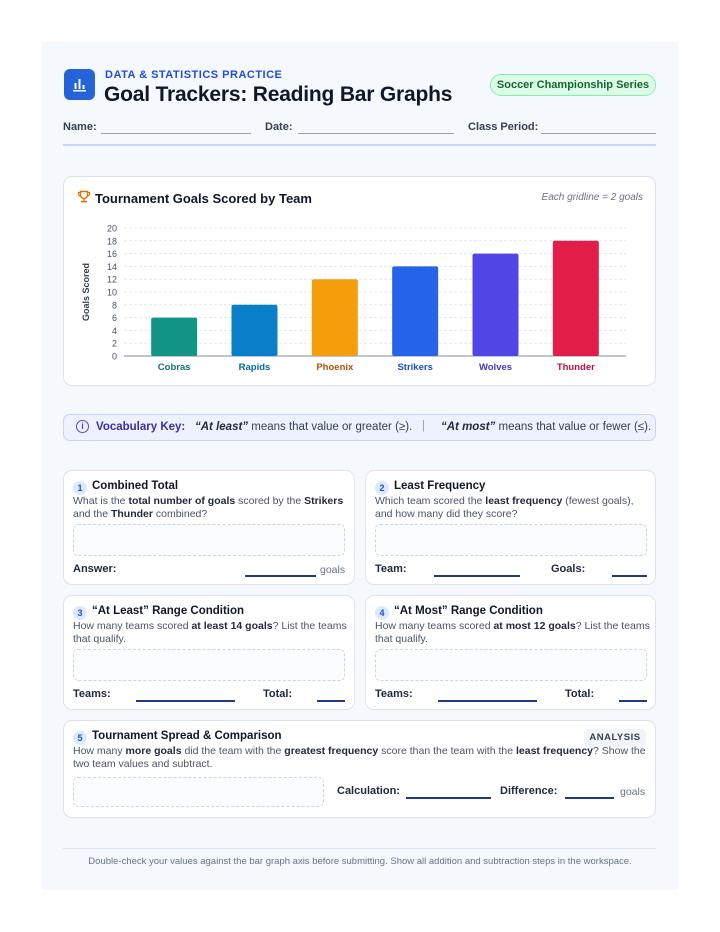  Describe the element at coordinates (194, 75) in the screenshot. I see `worksheet-kicker: DATA & STATISTICS PRACTICE` at that location.